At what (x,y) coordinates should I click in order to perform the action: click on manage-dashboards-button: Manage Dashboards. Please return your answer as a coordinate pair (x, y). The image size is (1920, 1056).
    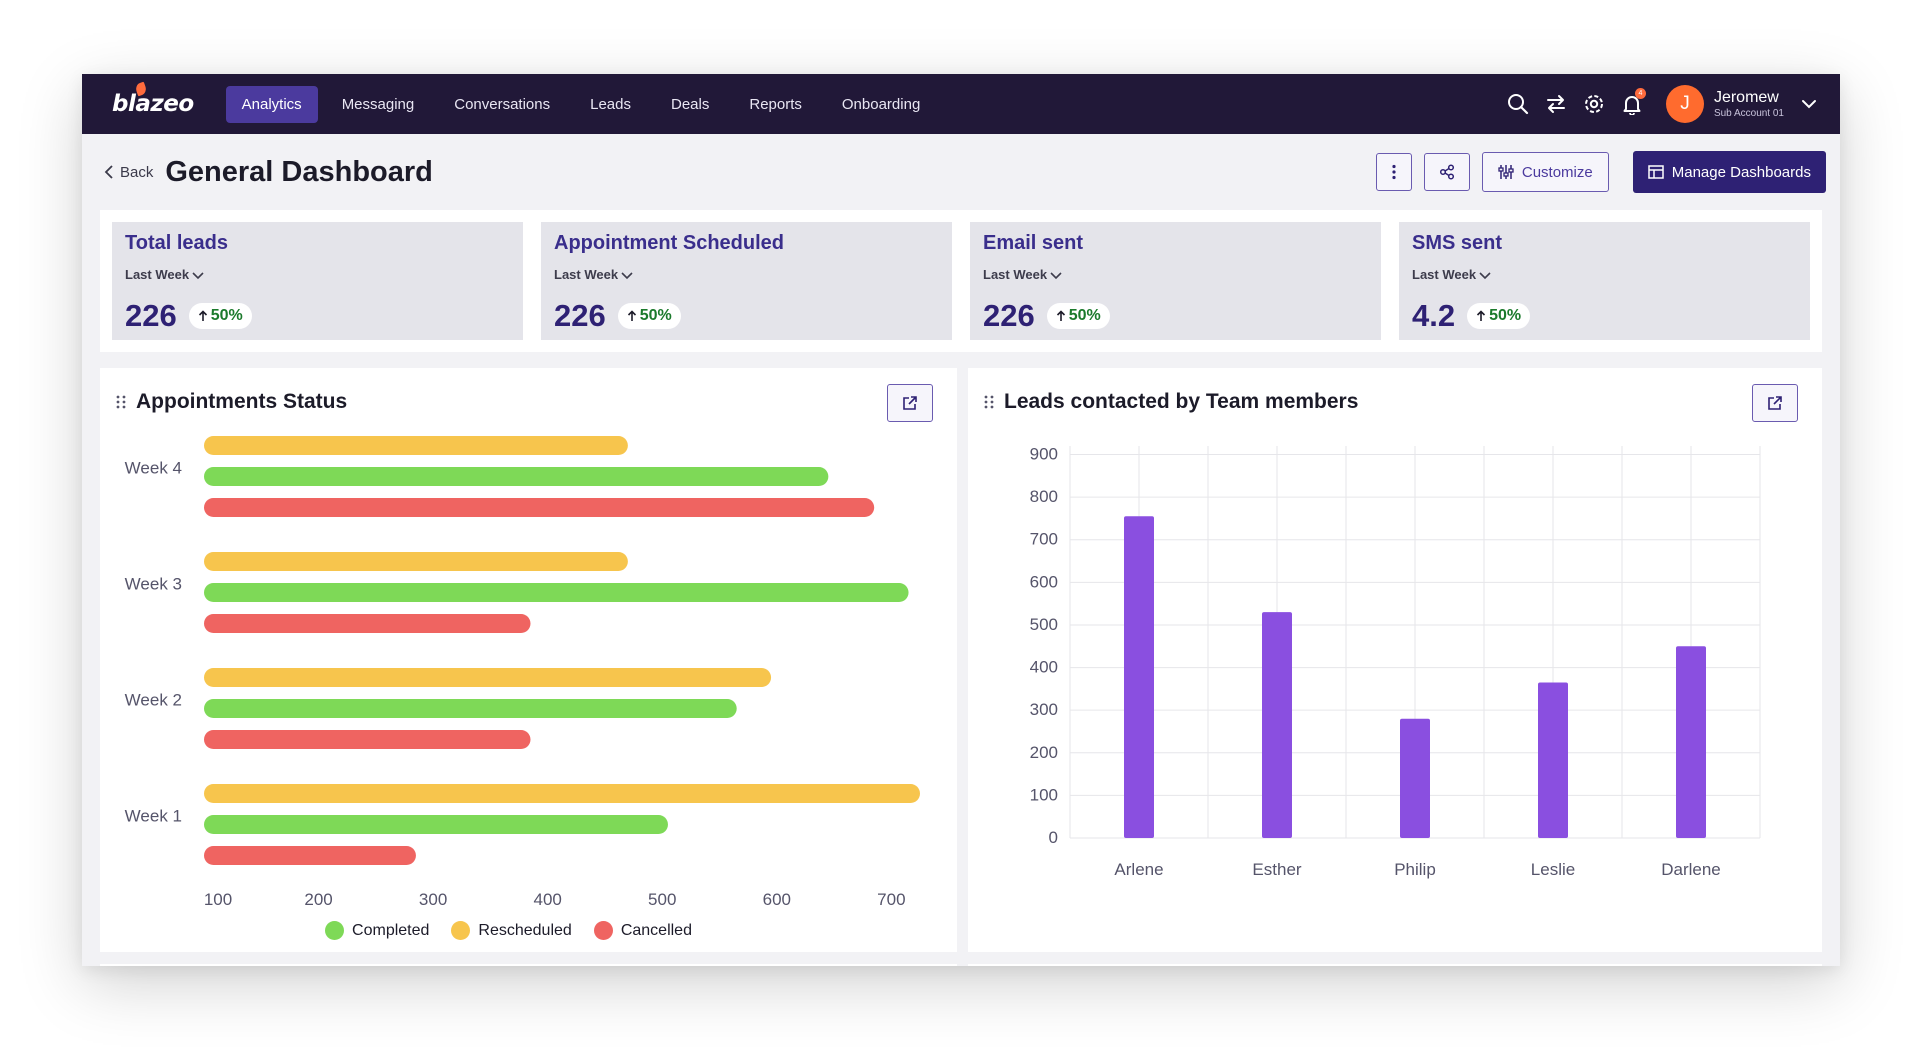
    Looking at the image, I should click on (1729, 172).